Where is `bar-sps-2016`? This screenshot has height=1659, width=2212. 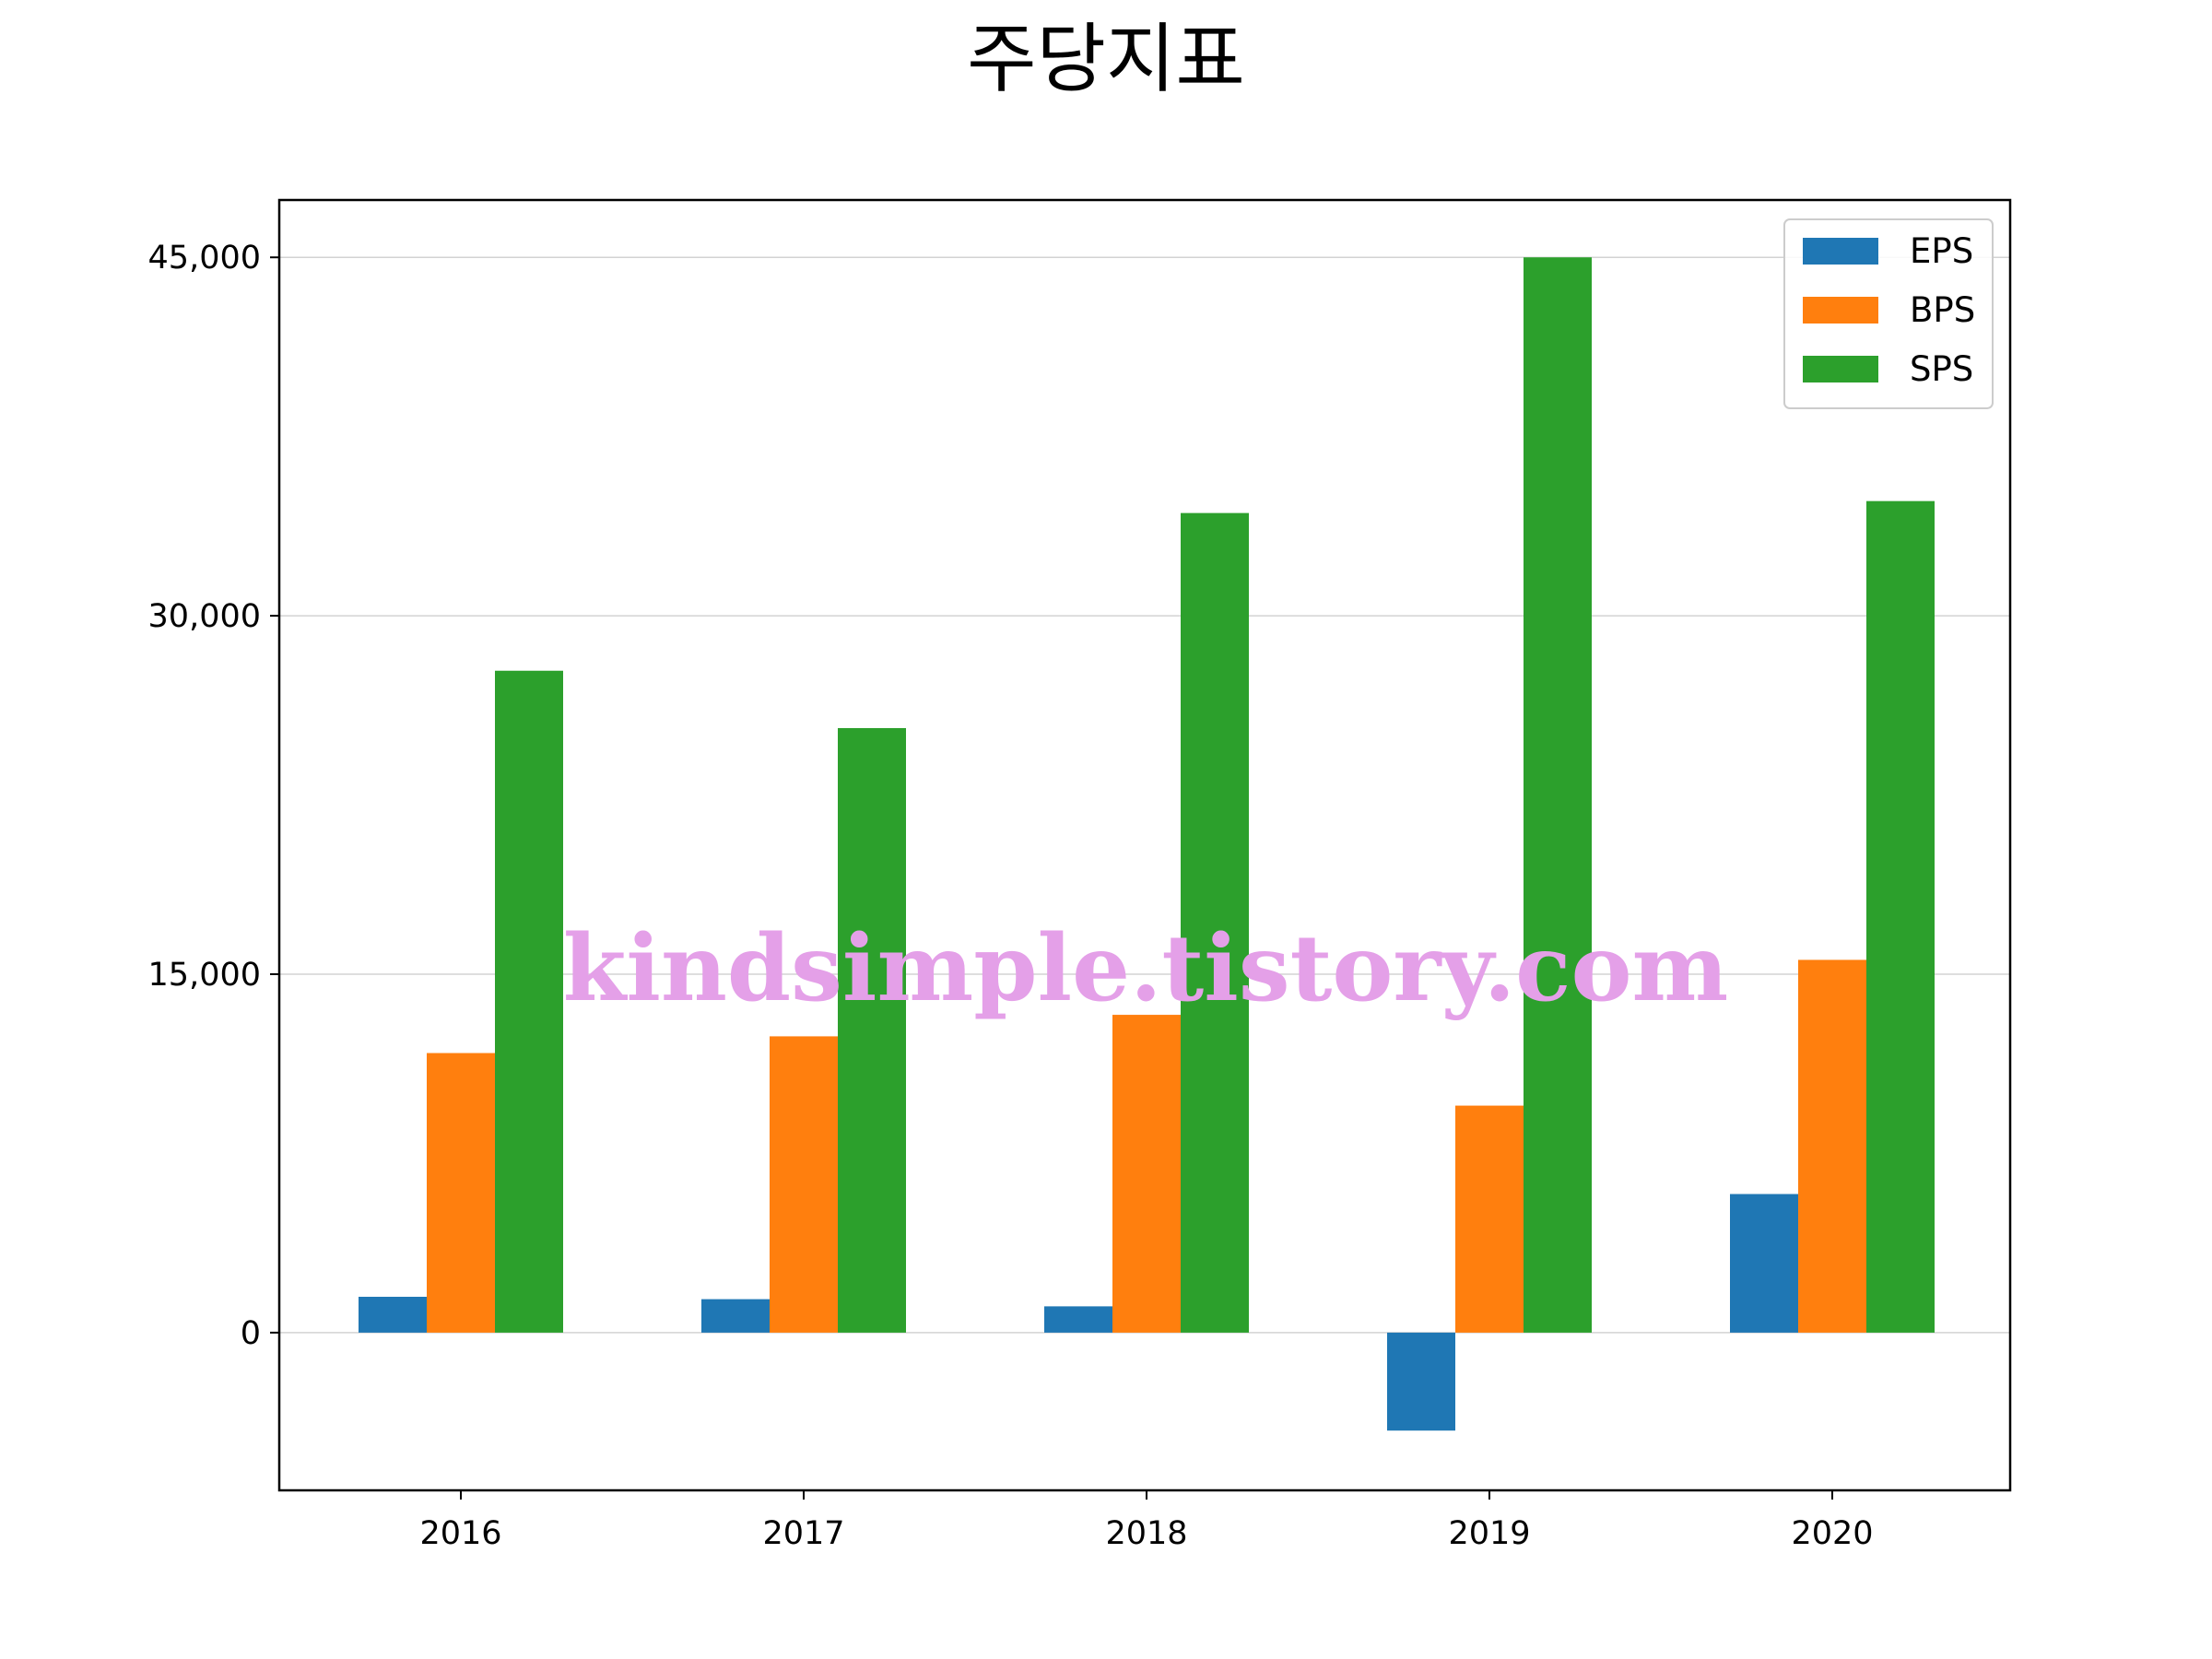
bar-sps-2016 is located at coordinates (529, 1001).